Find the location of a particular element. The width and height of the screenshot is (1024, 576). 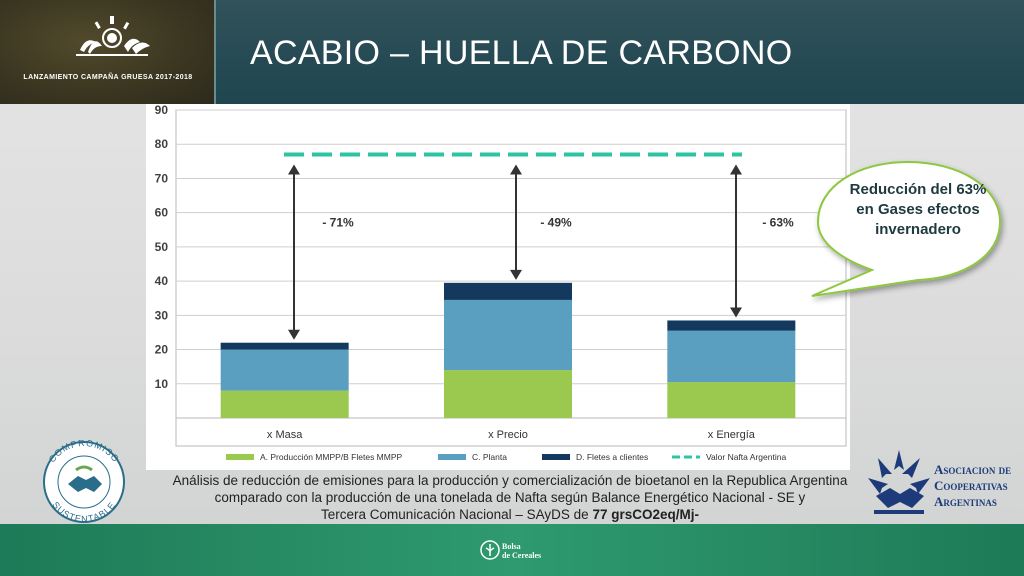

description-line-3-text: Tercera Comunicación Nacional – SAyDS de is located at coordinates (455, 514).